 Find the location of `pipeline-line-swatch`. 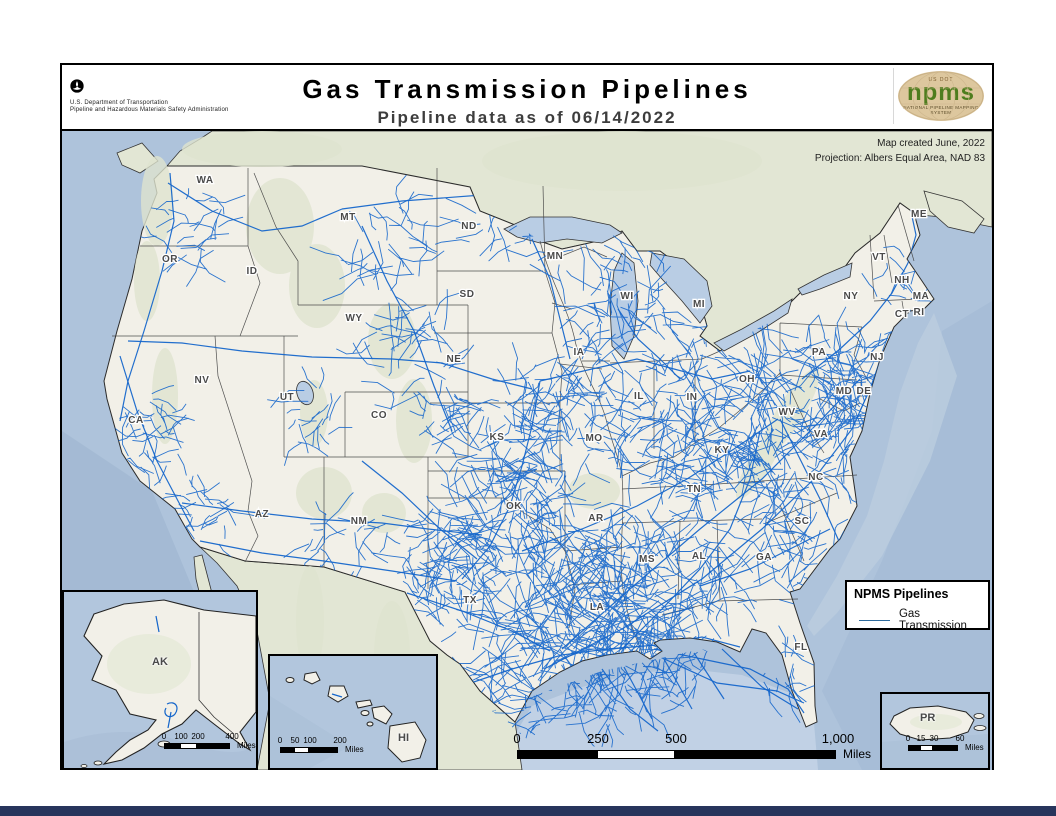

pipeline-line-swatch is located at coordinates (874, 620).